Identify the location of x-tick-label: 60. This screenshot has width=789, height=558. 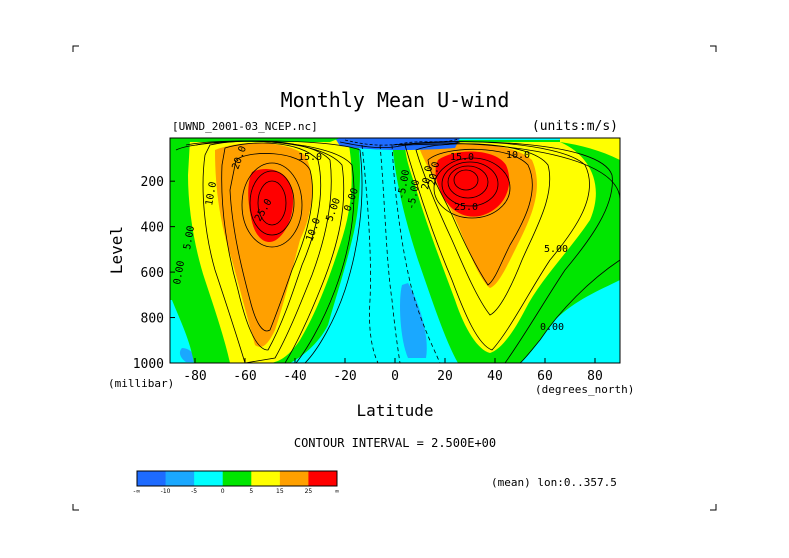
(545, 376).